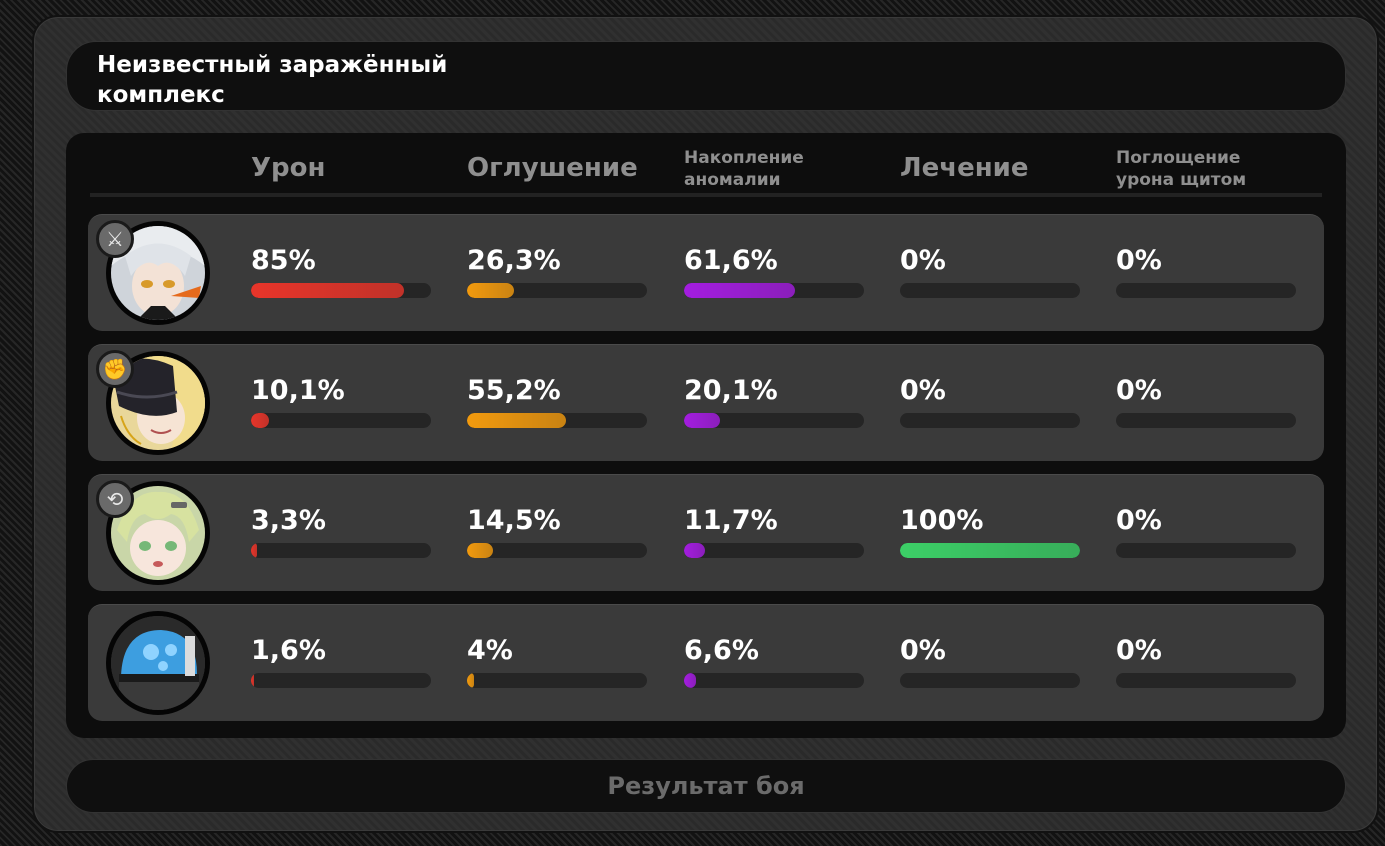 The height and width of the screenshot is (846, 1385). I want to click on battle-result-button: Результат боя, so click(706, 786).